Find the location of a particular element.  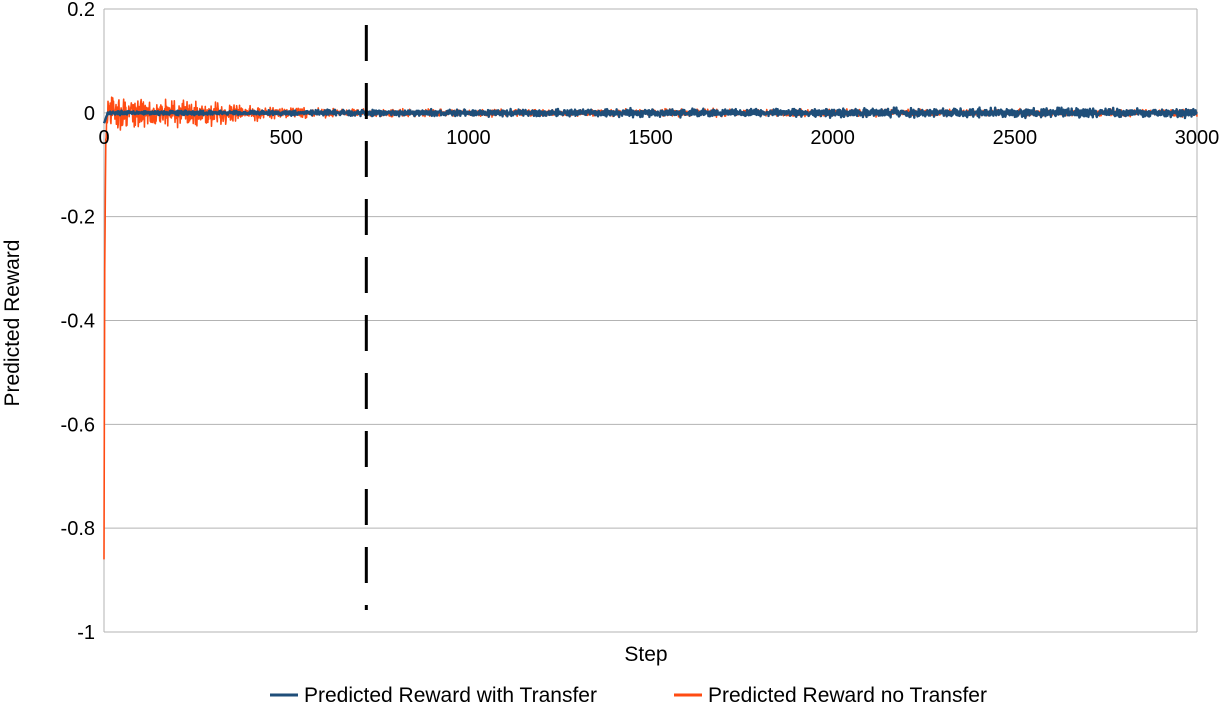

legend-item-with-transfer: Predicted Reward with Transfer is located at coordinates (433, 694).